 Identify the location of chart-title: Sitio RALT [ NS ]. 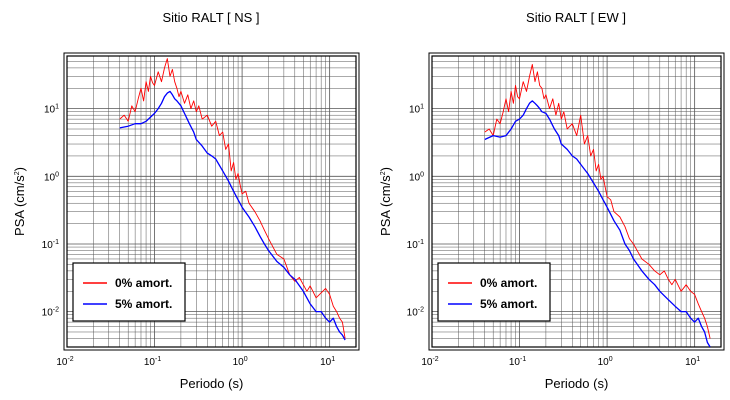
(210, 17).